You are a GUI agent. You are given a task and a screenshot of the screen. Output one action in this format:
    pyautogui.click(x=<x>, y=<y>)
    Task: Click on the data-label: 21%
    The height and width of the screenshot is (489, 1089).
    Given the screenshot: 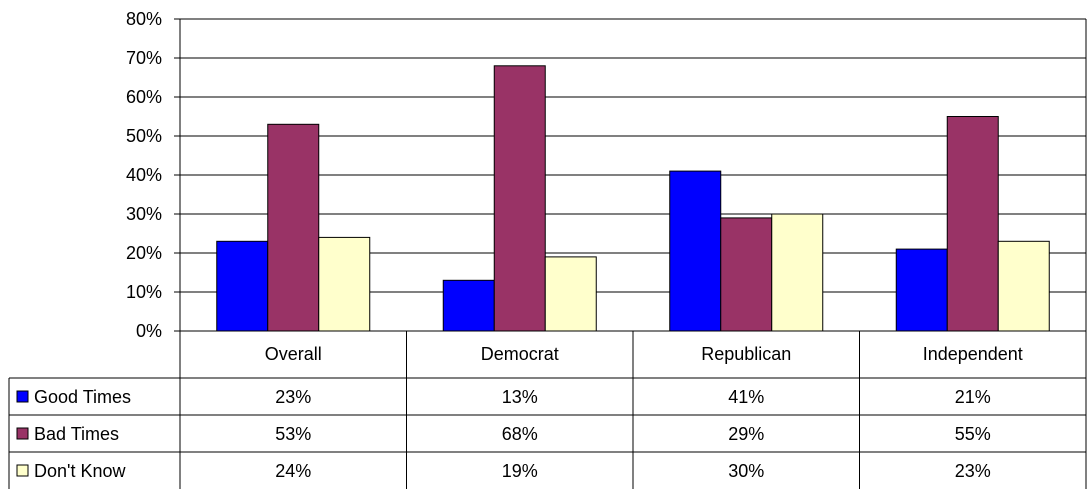 What is the action you would take?
    pyautogui.click(x=973, y=397)
    